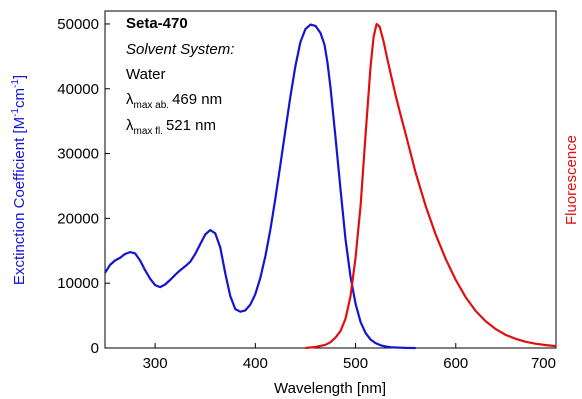 The width and height of the screenshot is (582, 399). What do you see at coordinates (330, 388) in the screenshot?
I see `x-axis-title: Wavelength [nm]` at bounding box center [330, 388].